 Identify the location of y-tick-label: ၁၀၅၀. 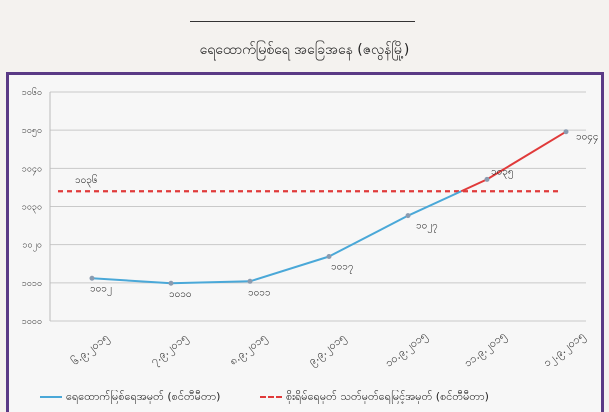
(32, 131).